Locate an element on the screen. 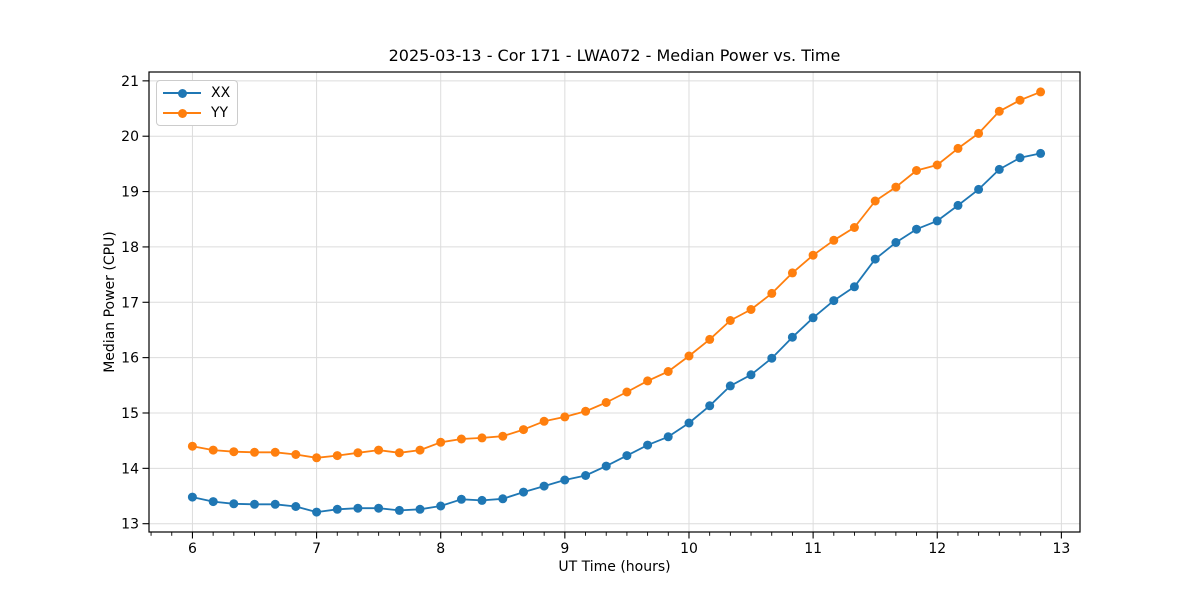 This screenshot has width=1200, height=600. y-tick-label: 21 is located at coordinates (130, 82).